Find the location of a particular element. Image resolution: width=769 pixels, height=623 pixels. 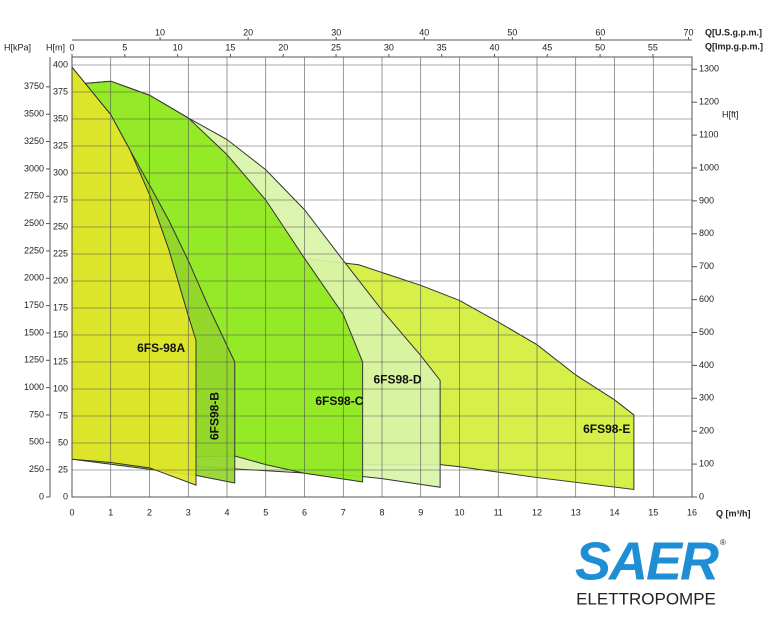

y-ft-tick-label: 0 is located at coordinates (701, 496).